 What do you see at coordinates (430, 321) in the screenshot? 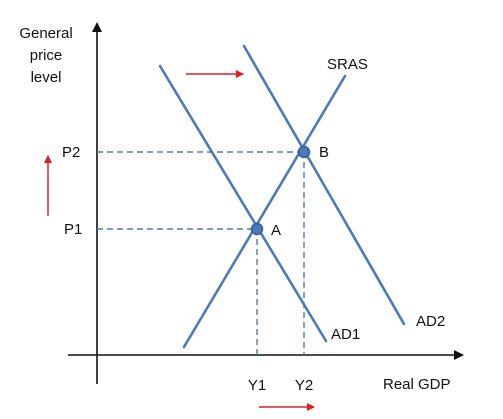
I see `ad2-label: AD2` at bounding box center [430, 321].